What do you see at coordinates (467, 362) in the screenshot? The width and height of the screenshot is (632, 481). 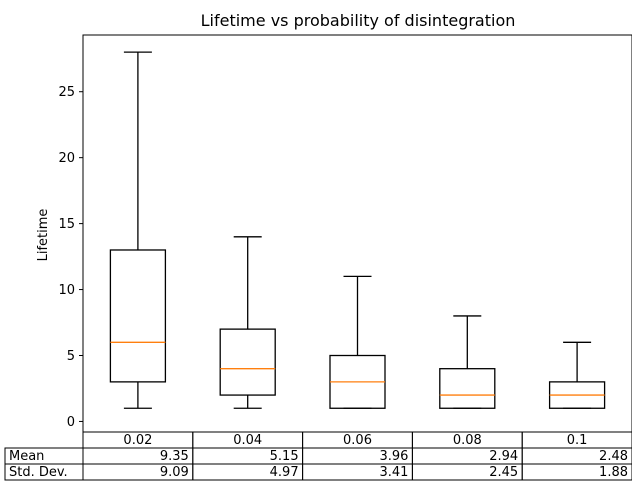 I see `box-0.08` at bounding box center [467, 362].